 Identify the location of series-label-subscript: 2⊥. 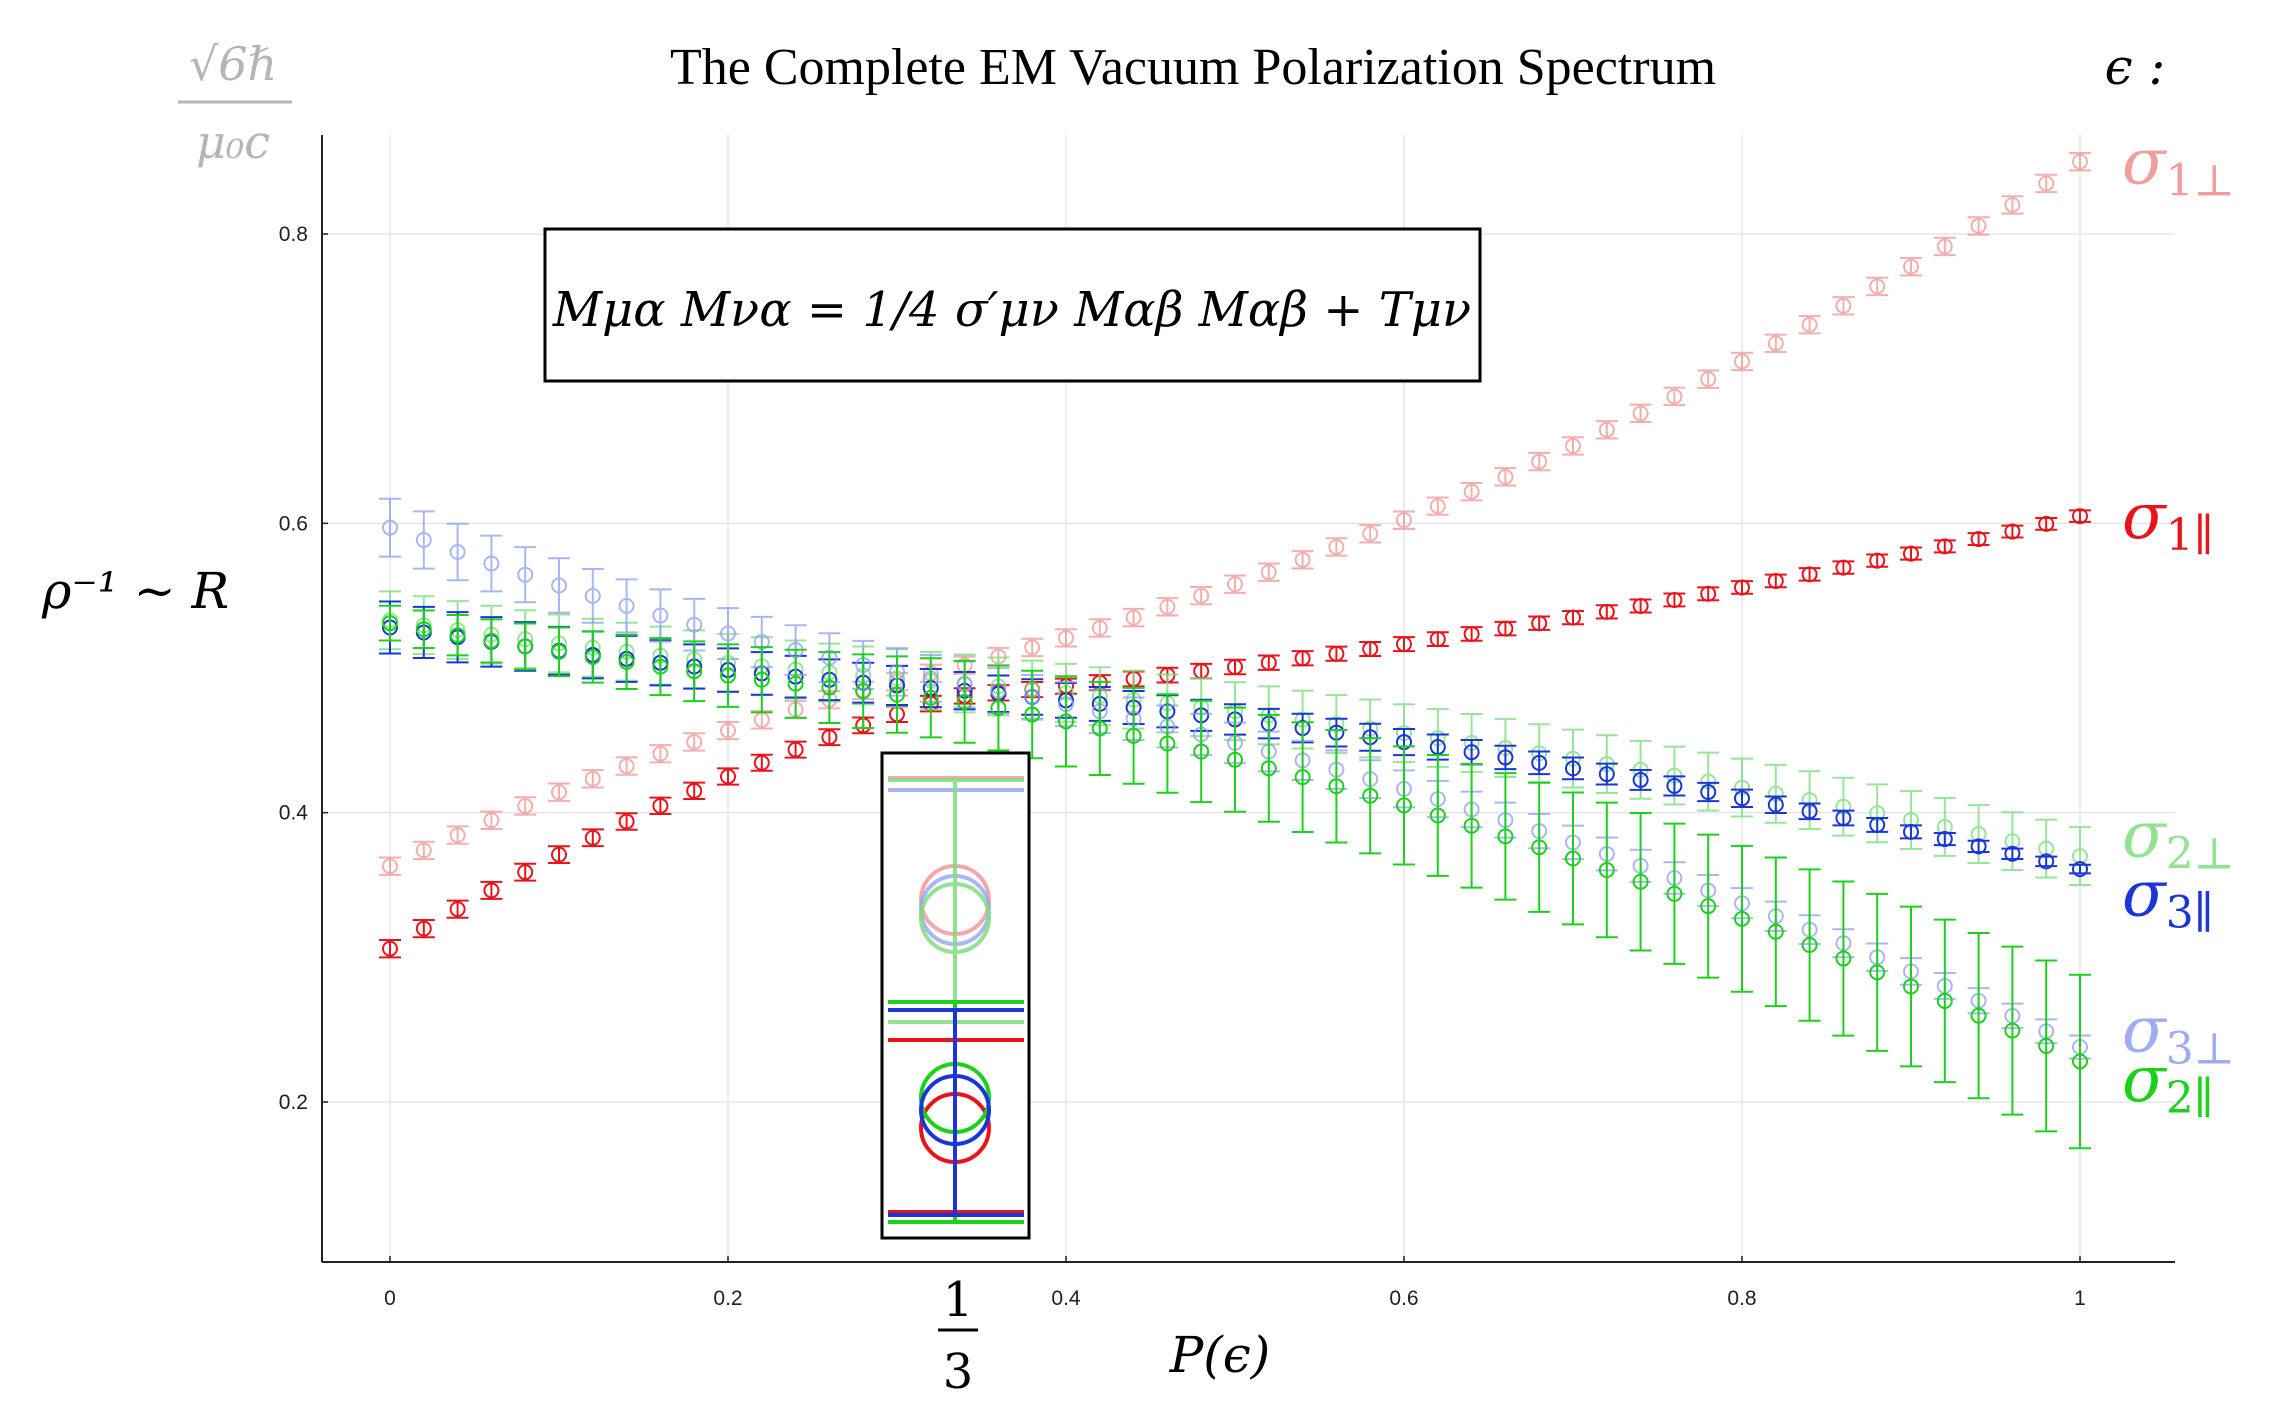
(2200, 853).